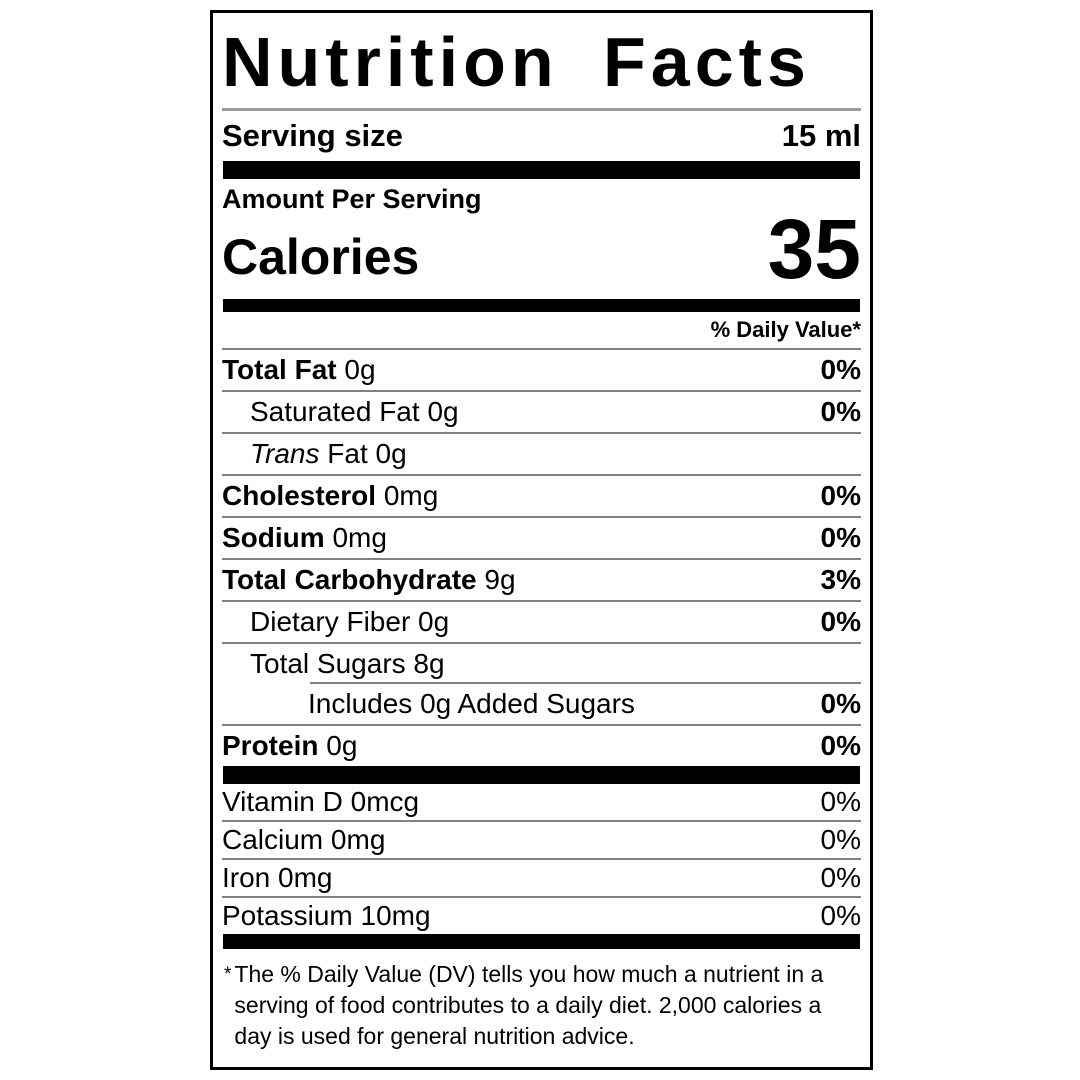 Image resolution: width=1080 pixels, height=1080 pixels. I want to click on nutrient-dv: 3%, so click(840, 579).